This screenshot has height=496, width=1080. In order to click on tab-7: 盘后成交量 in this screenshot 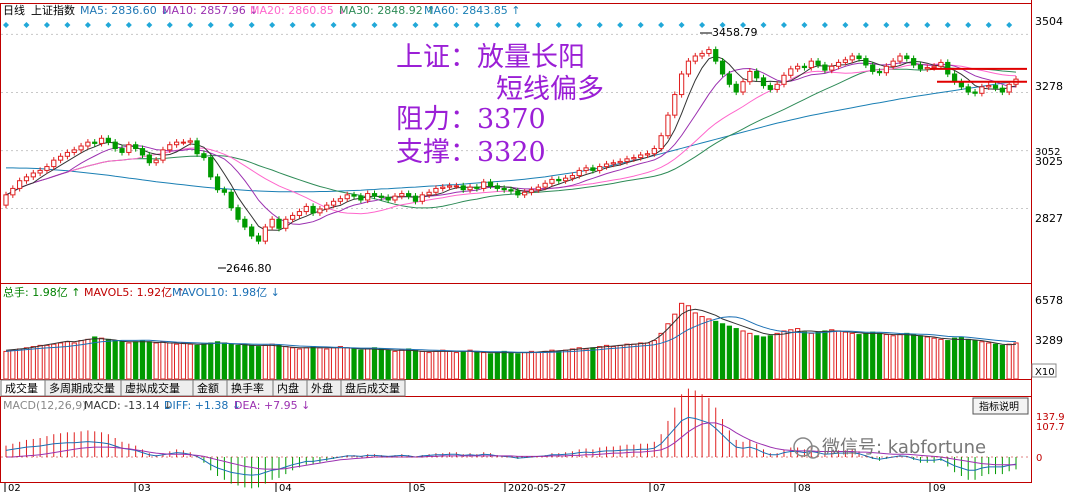, I will do `click(373, 388)`.